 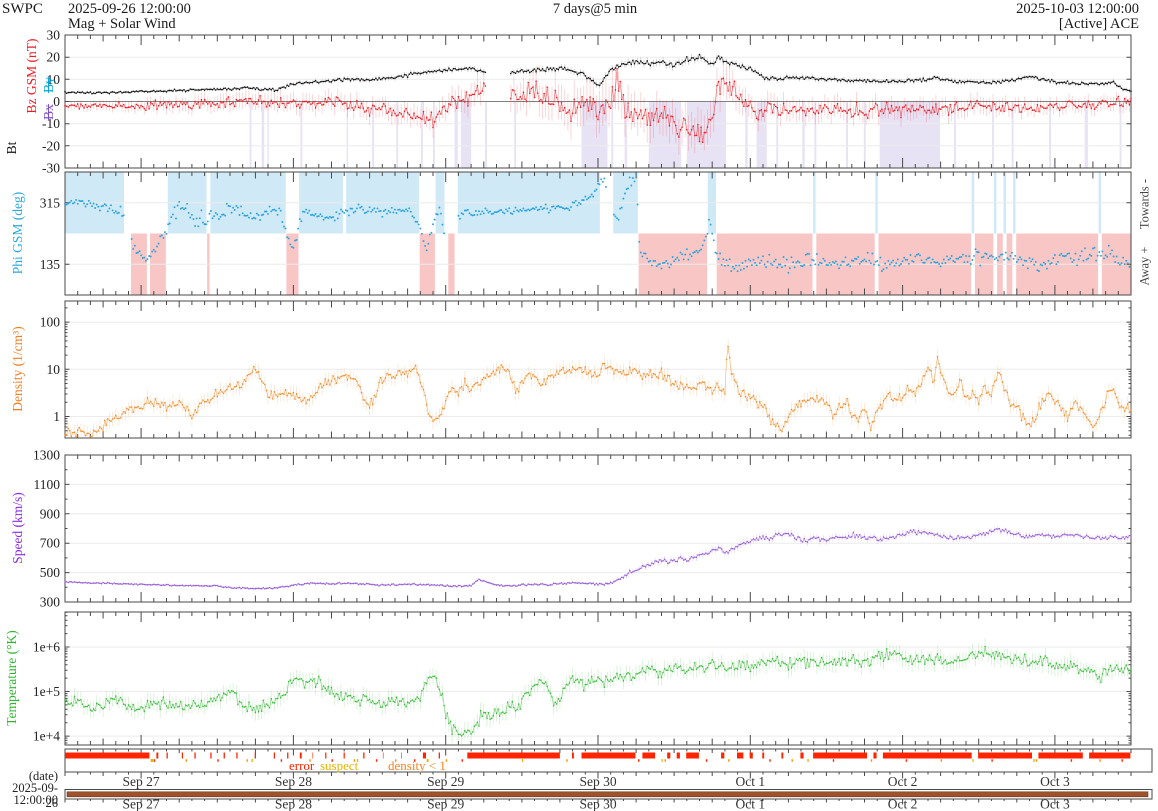 I want to click on speed-axis-label: Speed (km/s), so click(x=17, y=528).